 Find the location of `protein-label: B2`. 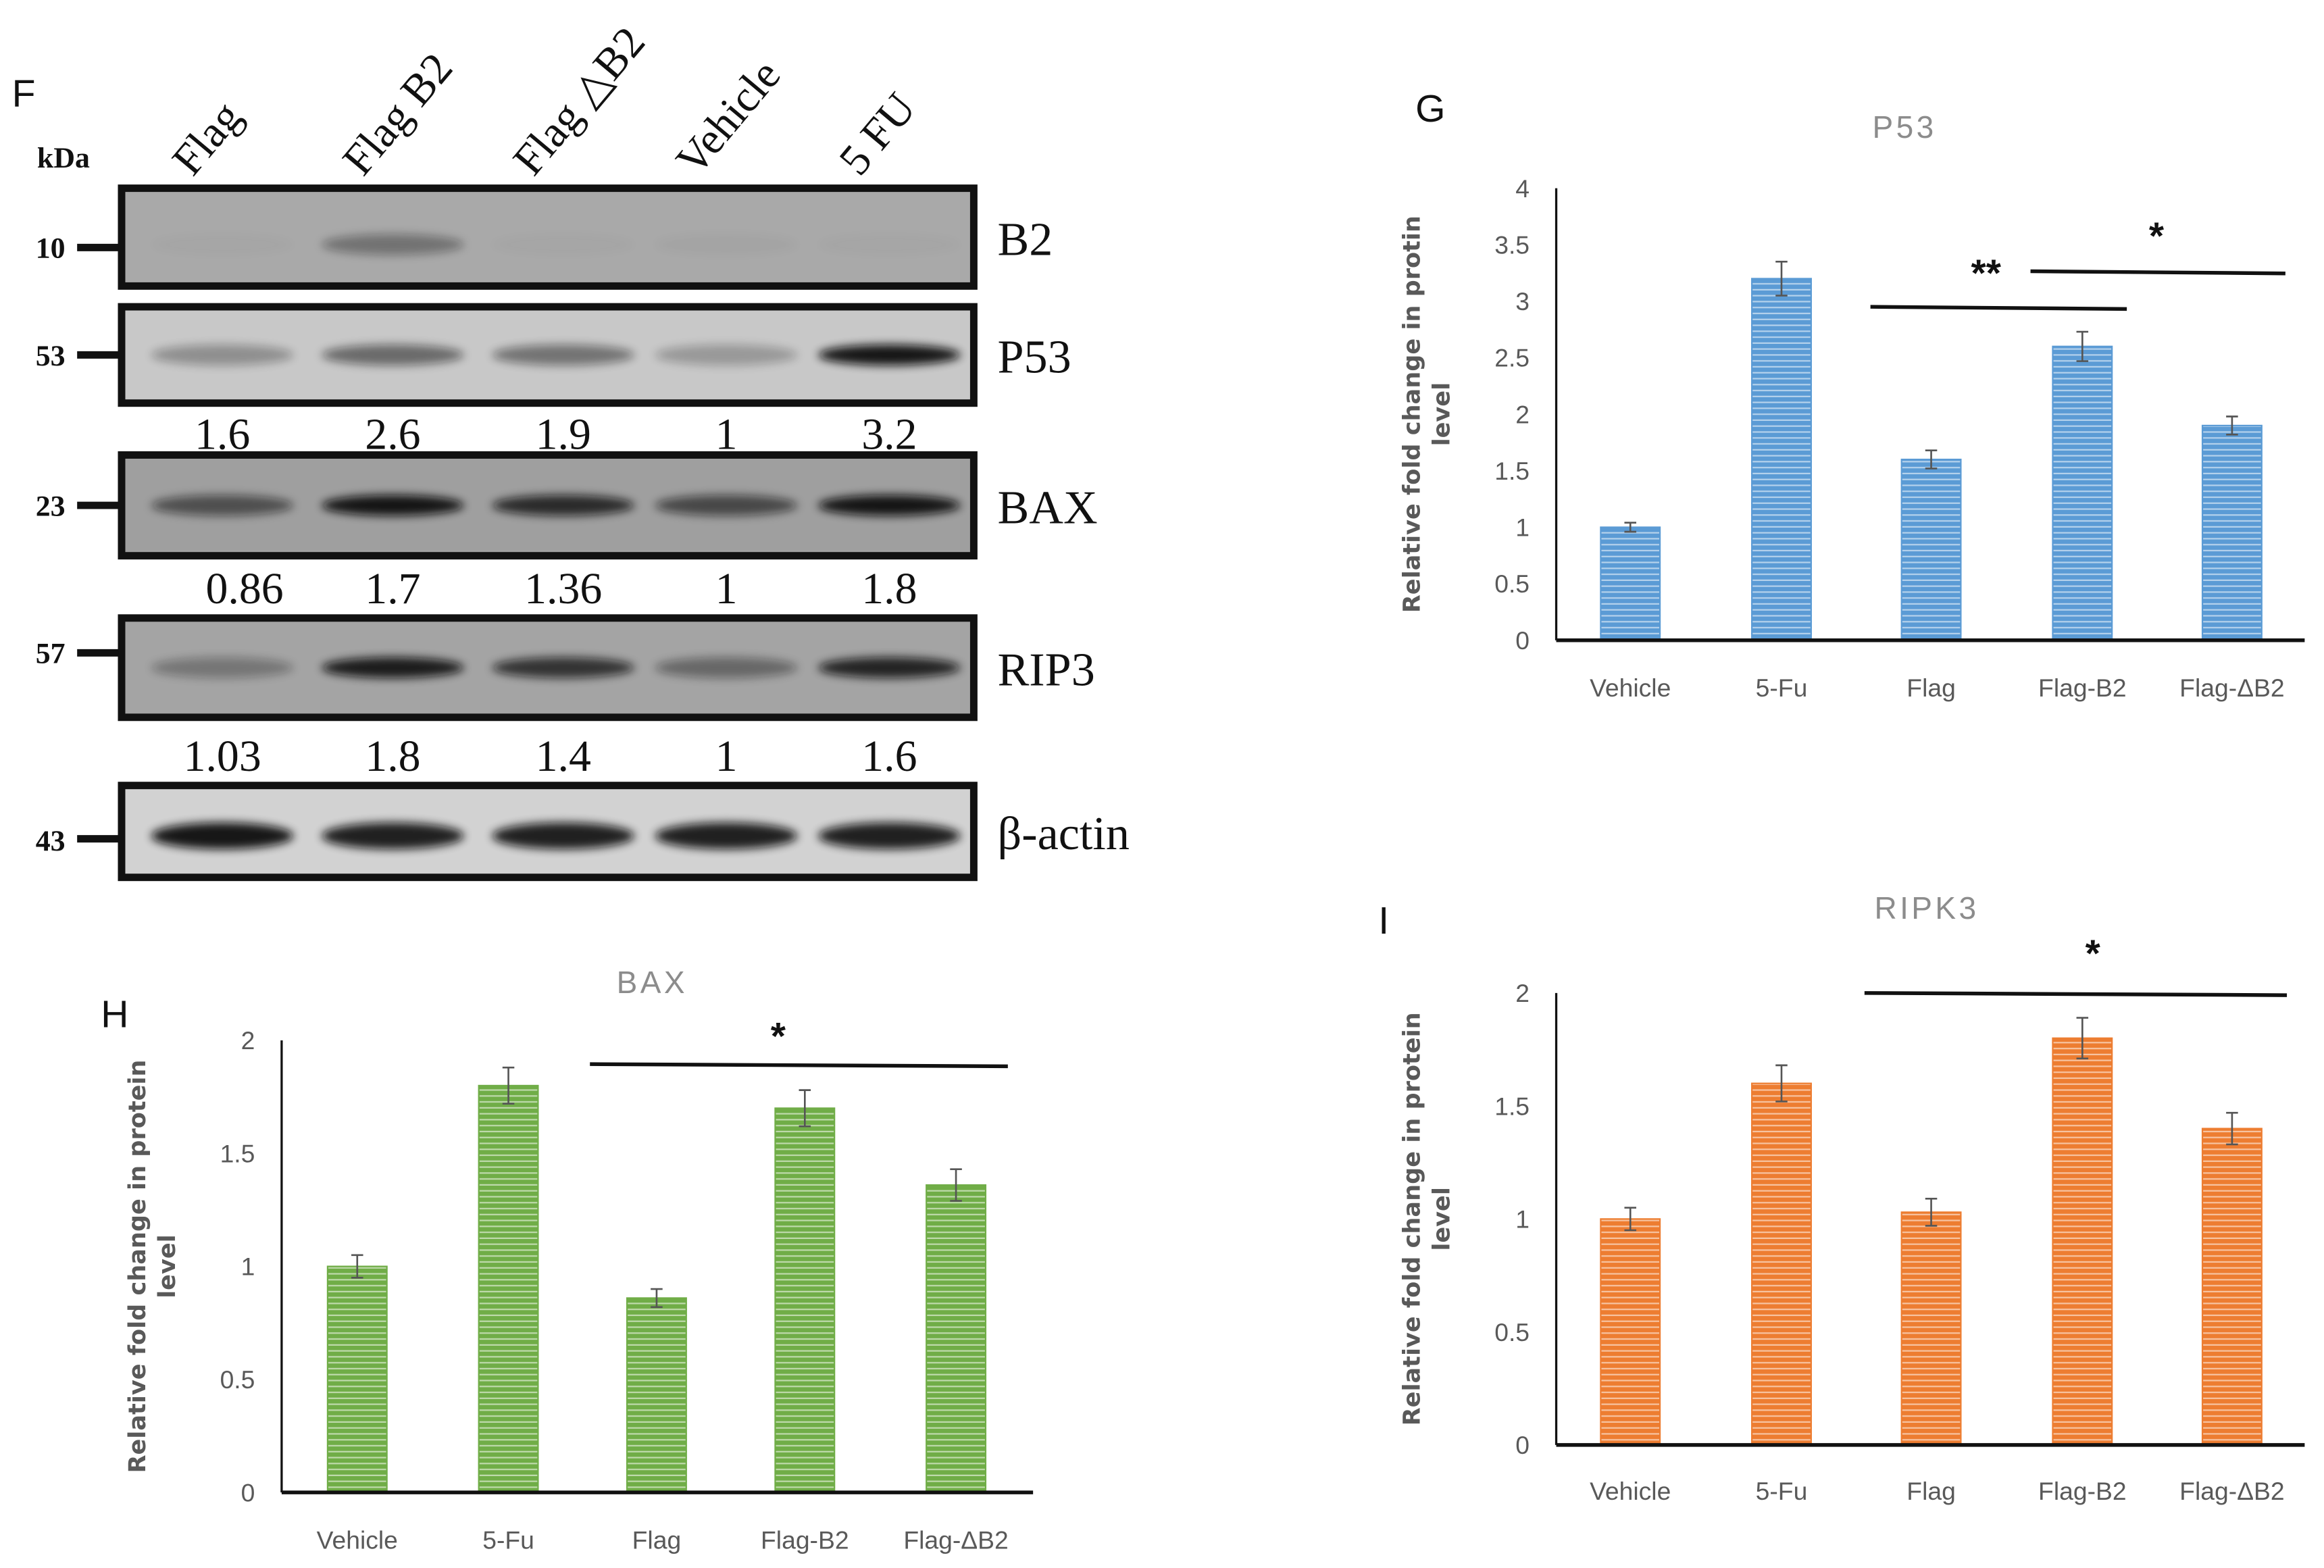

protein-label: B2 is located at coordinates (1025, 239).